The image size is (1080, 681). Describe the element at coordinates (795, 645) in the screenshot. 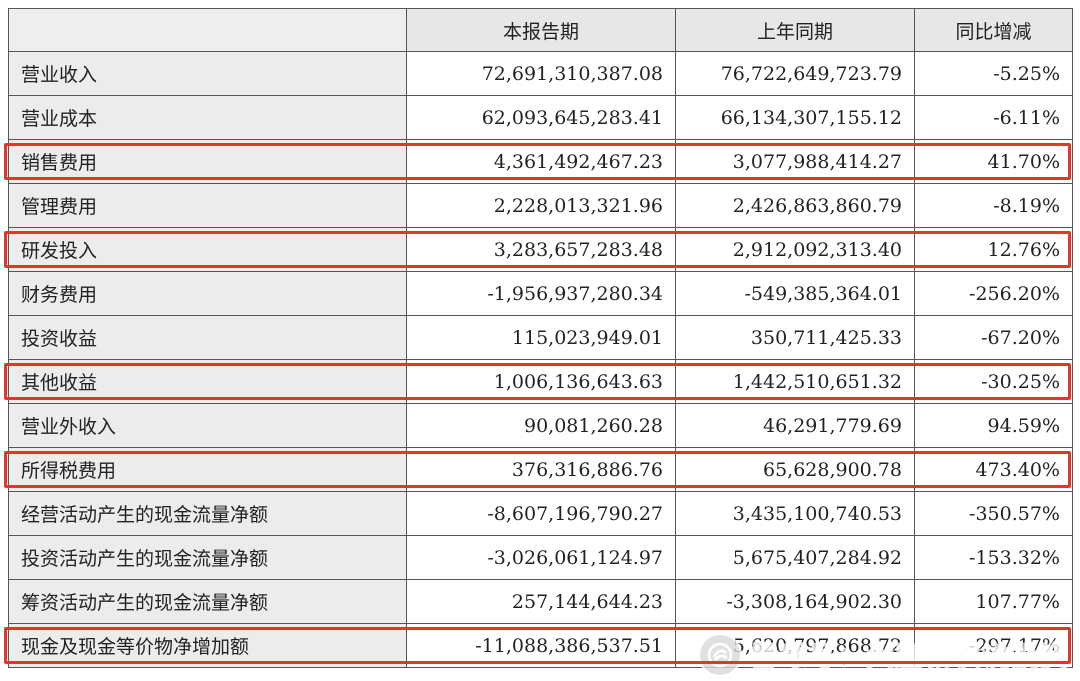

I see `prior-value: 5,620,797,868.72` at that location.